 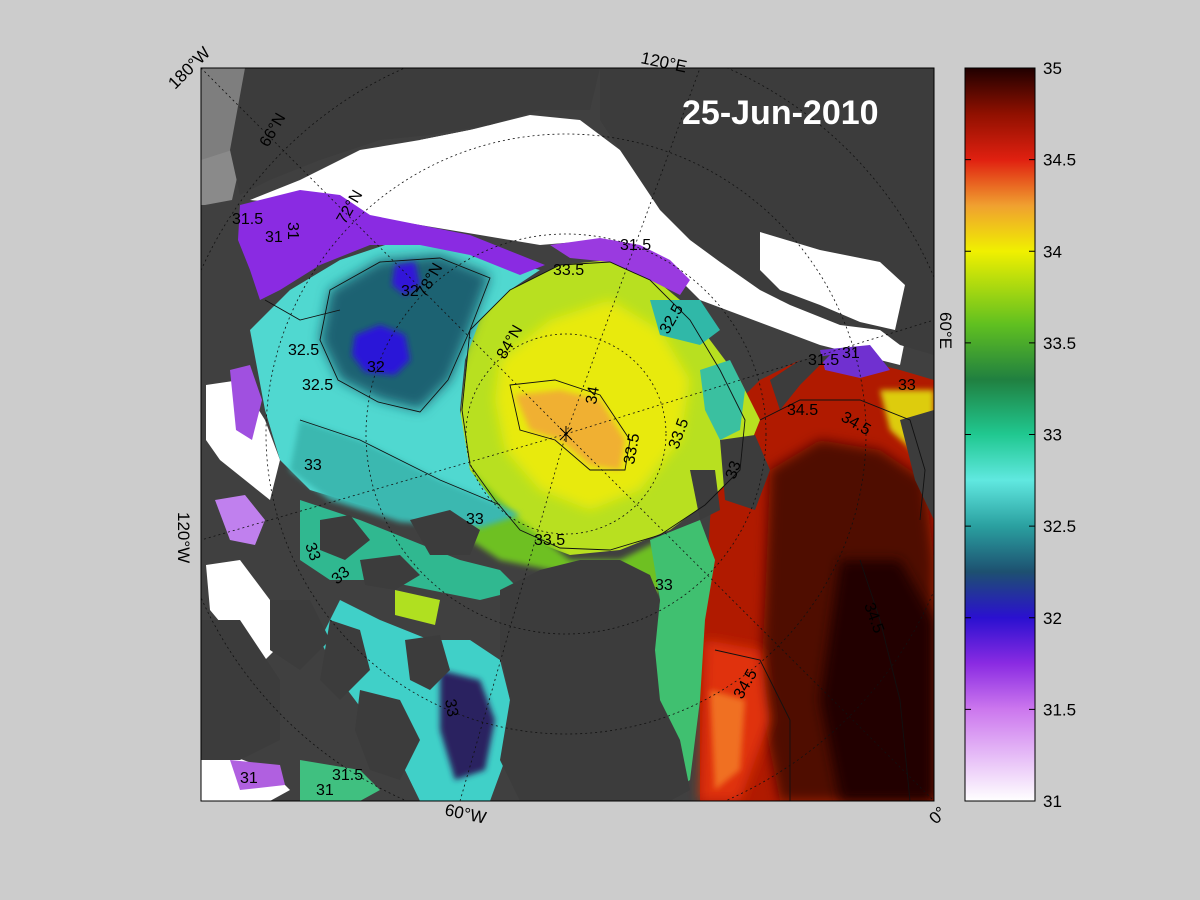 I want to click on longitude-label: 0°, so click(x=937, y=815).